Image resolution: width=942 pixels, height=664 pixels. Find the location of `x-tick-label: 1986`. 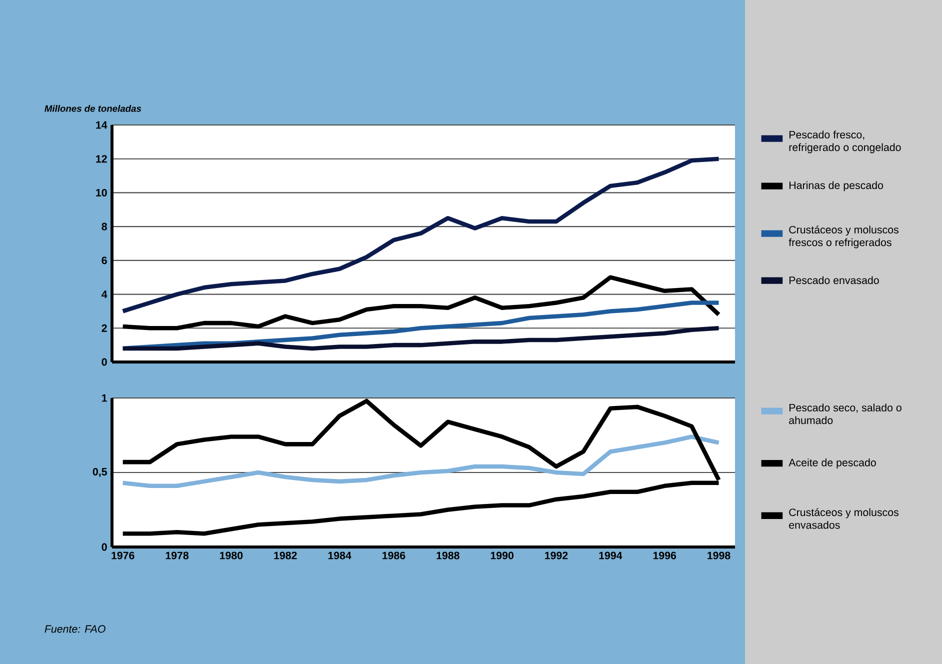

x-tick-label: 1986 is located at coordinates (394, 556).